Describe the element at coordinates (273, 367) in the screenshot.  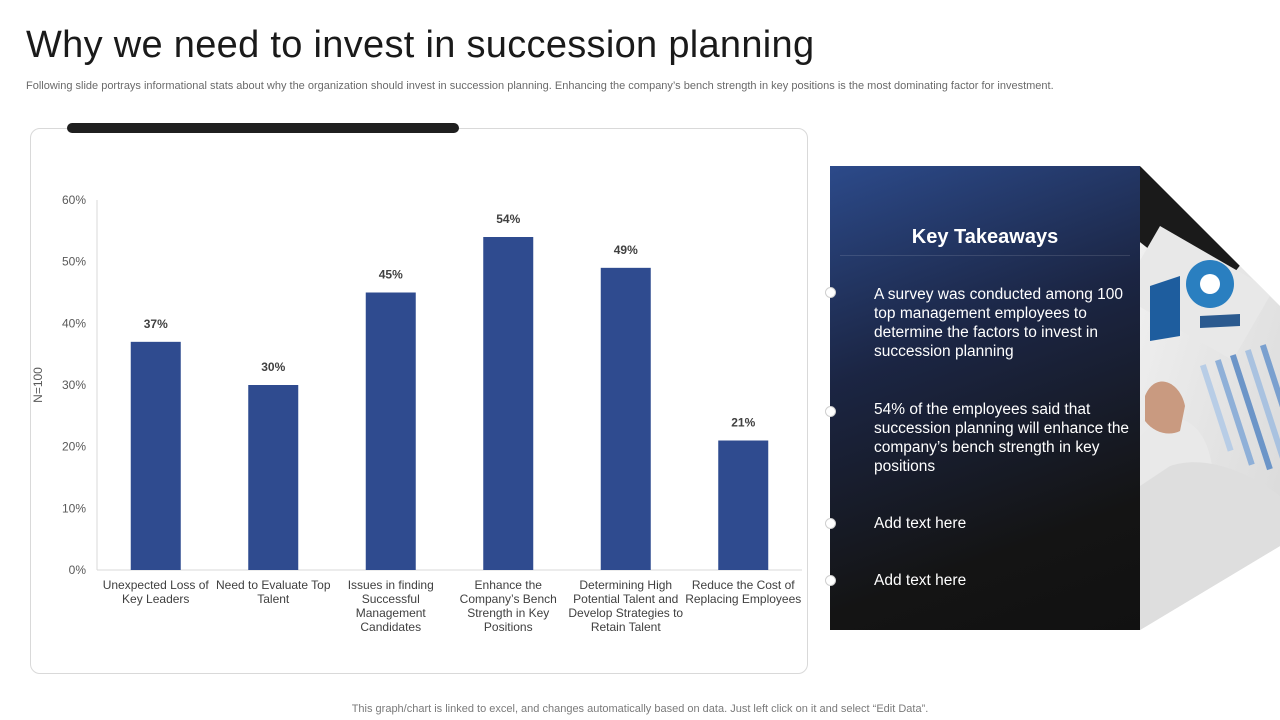
I see `data-label: 30%` at that location.